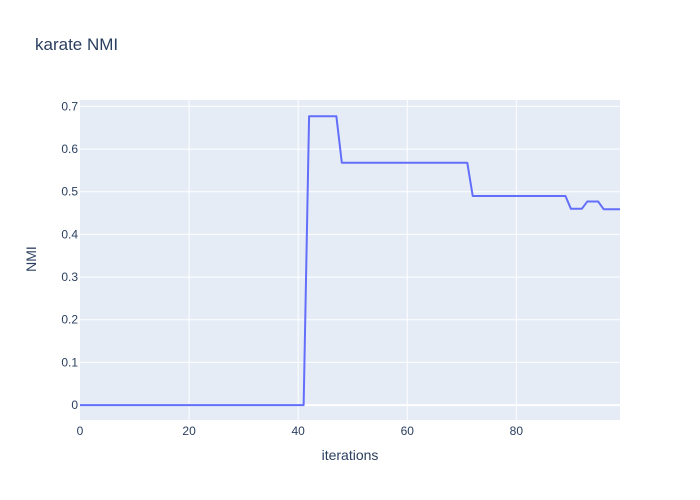 The image size is (700, 500). Describe the element at coordinates (31, 259) in the screenshot. I see `y-axis-title: NMI` at that location.